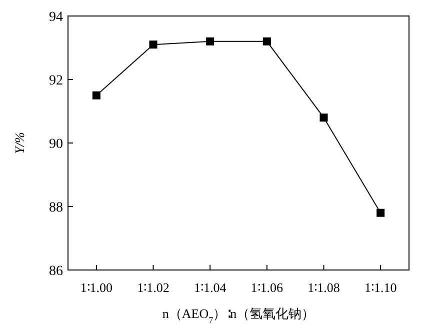 The image size is (433, 331). What do you see at coordinates (56, 17) in the screenshot?
I see `y-tick-label: 94` at bounding box center [56, 17].